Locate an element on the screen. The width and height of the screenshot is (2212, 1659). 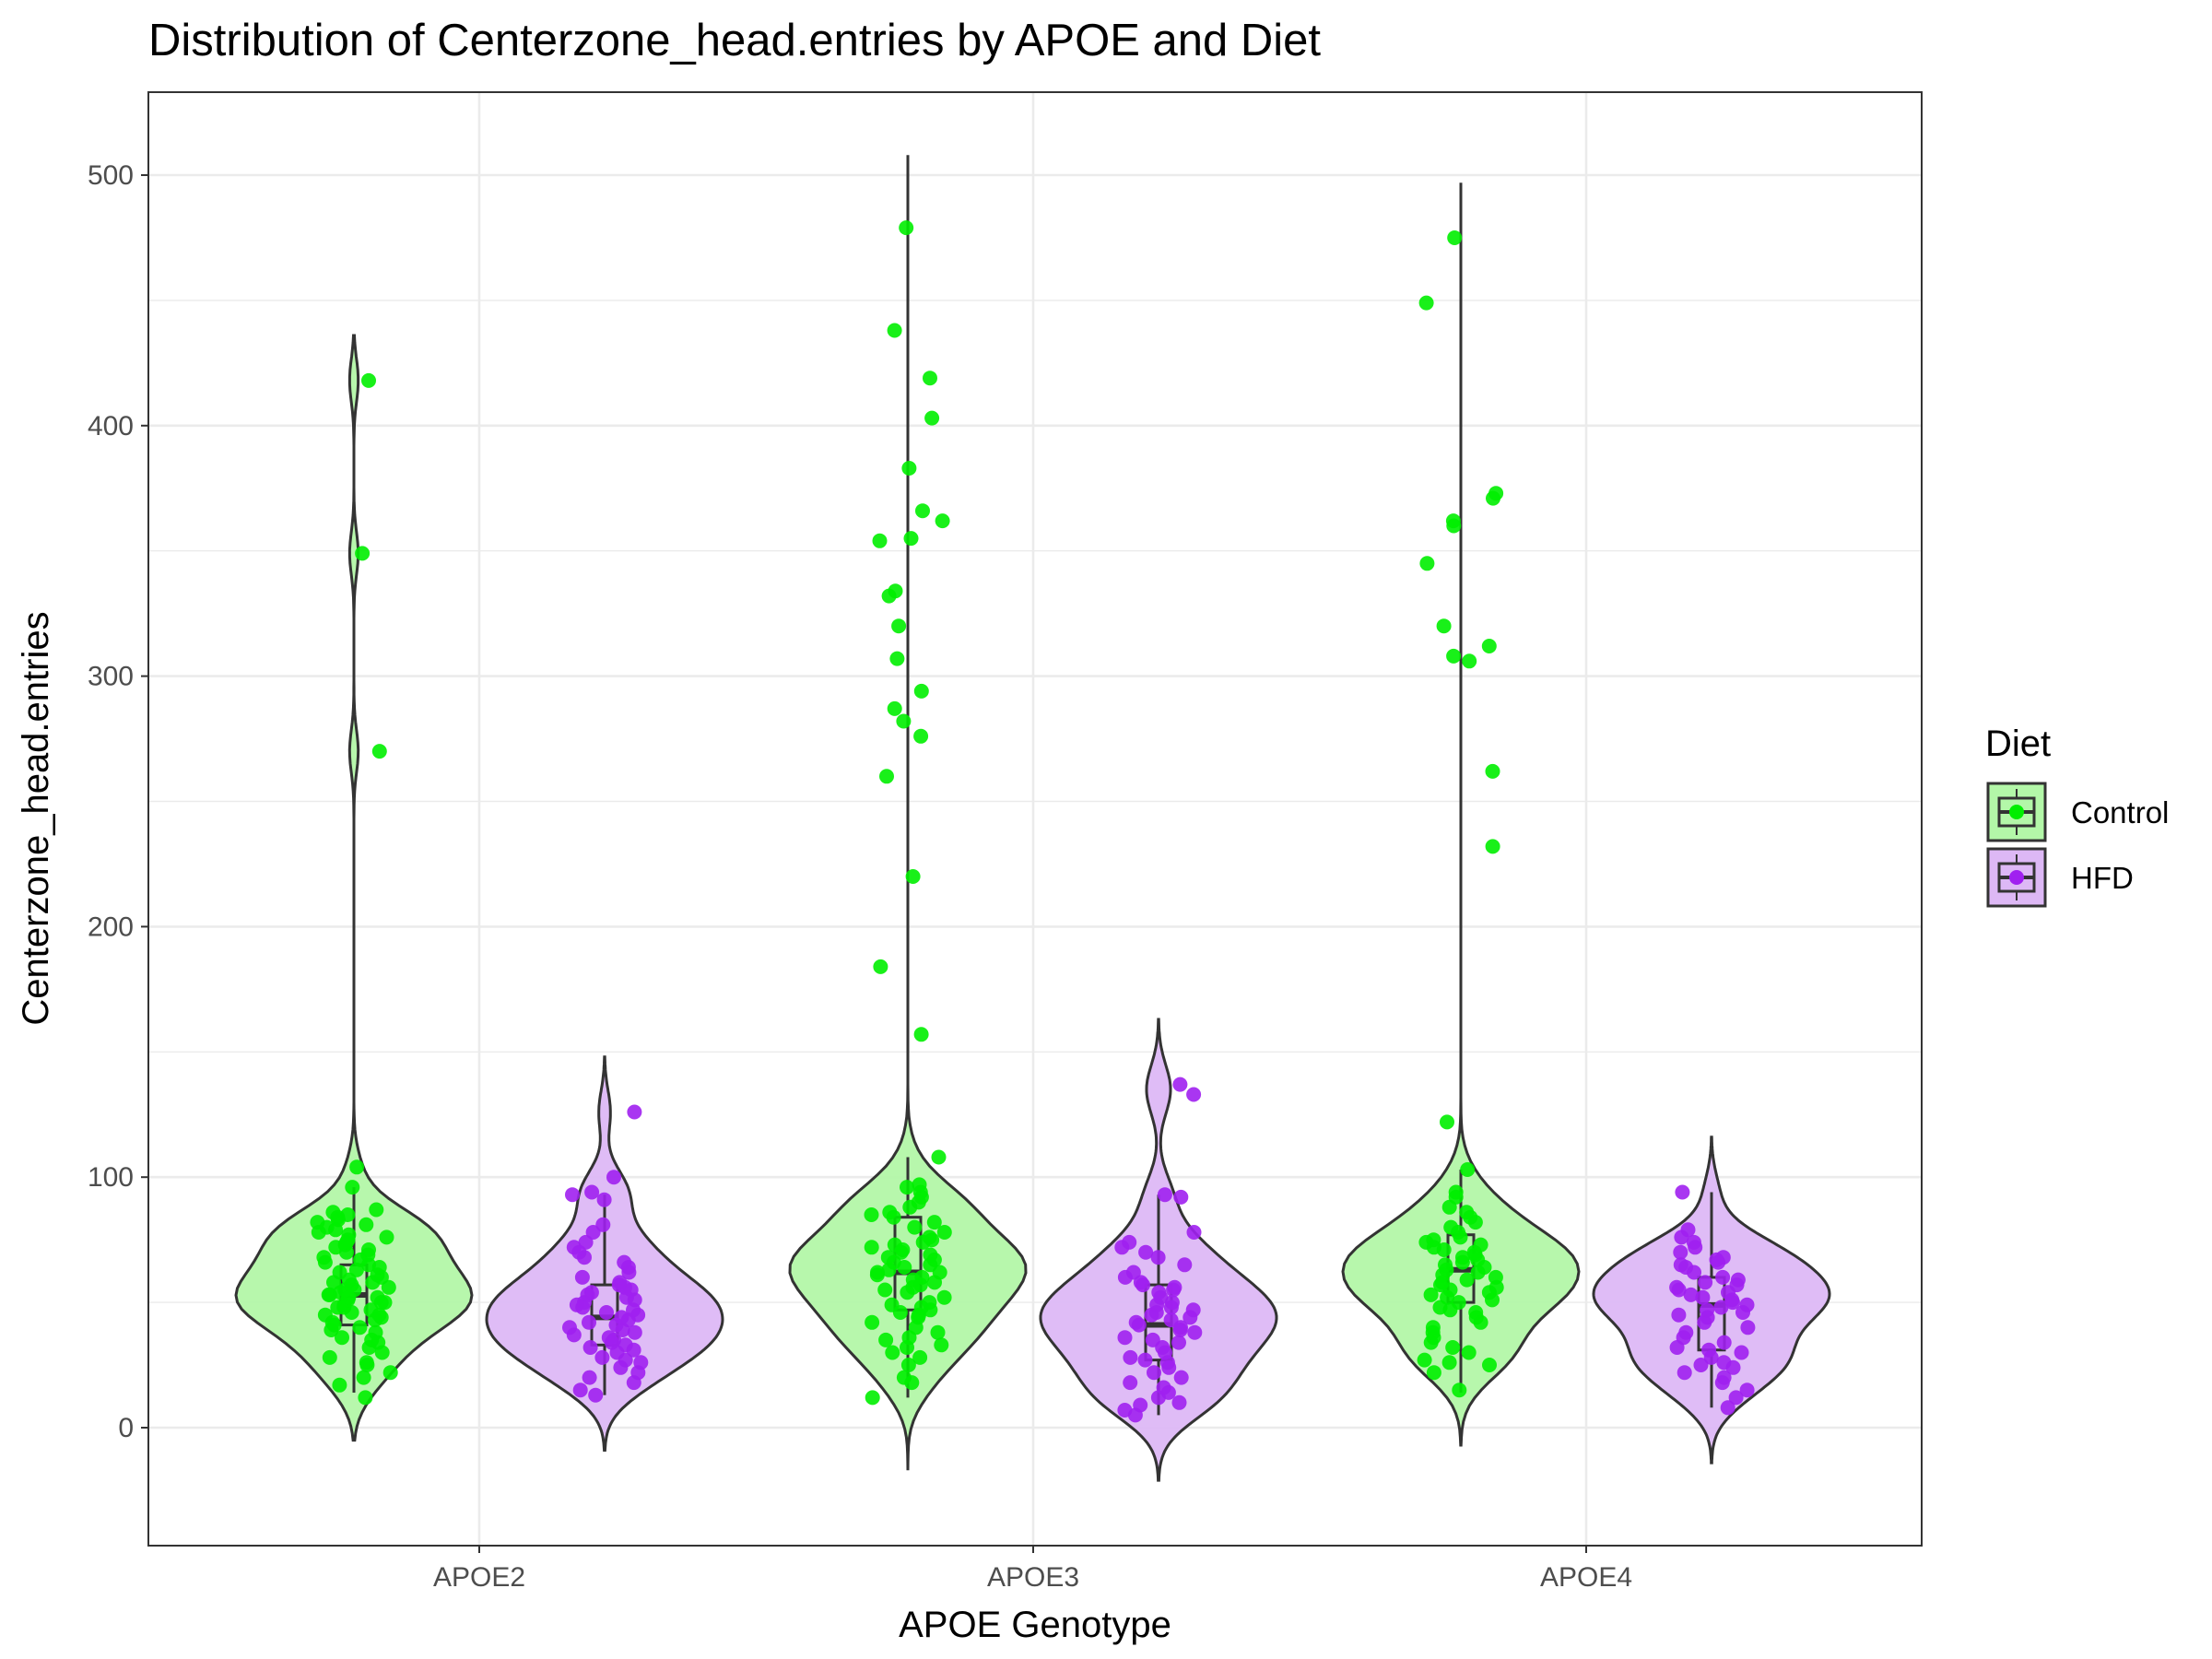
x-axis-title: APOE Genotype is located at coordinates (1035, 1625).